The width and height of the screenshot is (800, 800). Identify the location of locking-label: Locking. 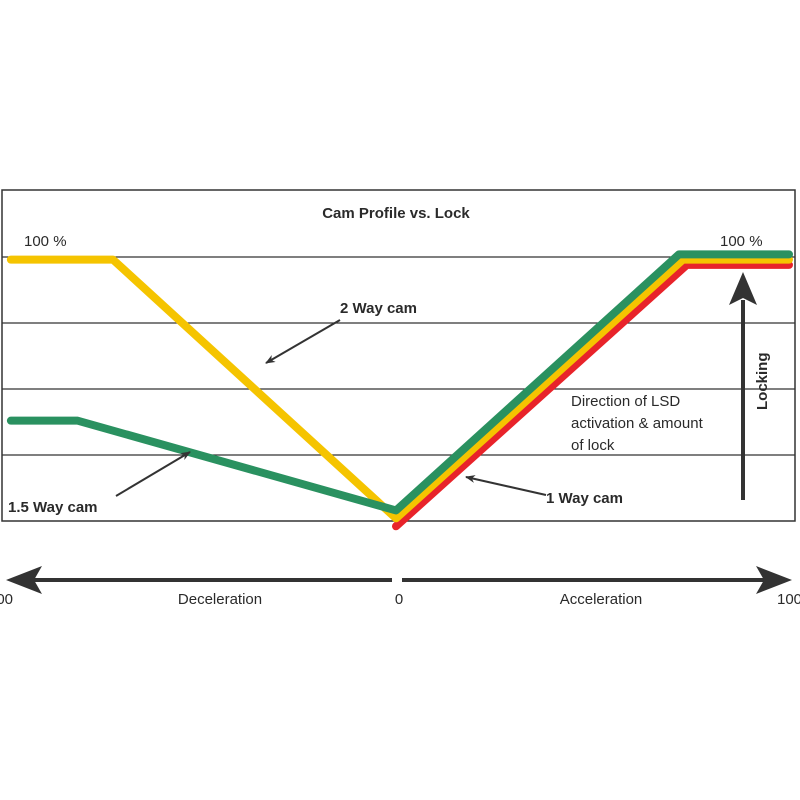
(762, 381).